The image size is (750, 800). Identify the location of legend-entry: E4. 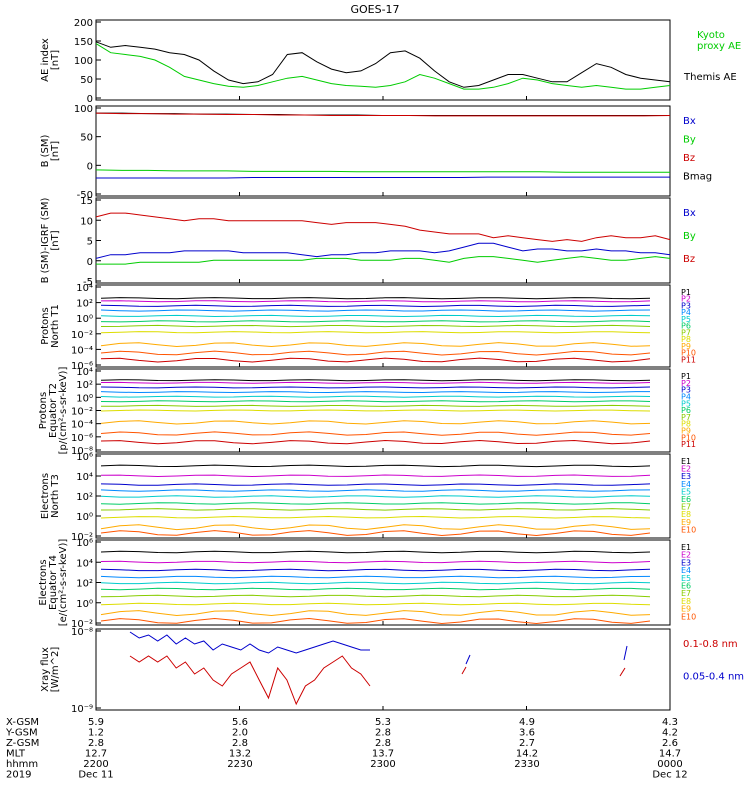
(686, 484).